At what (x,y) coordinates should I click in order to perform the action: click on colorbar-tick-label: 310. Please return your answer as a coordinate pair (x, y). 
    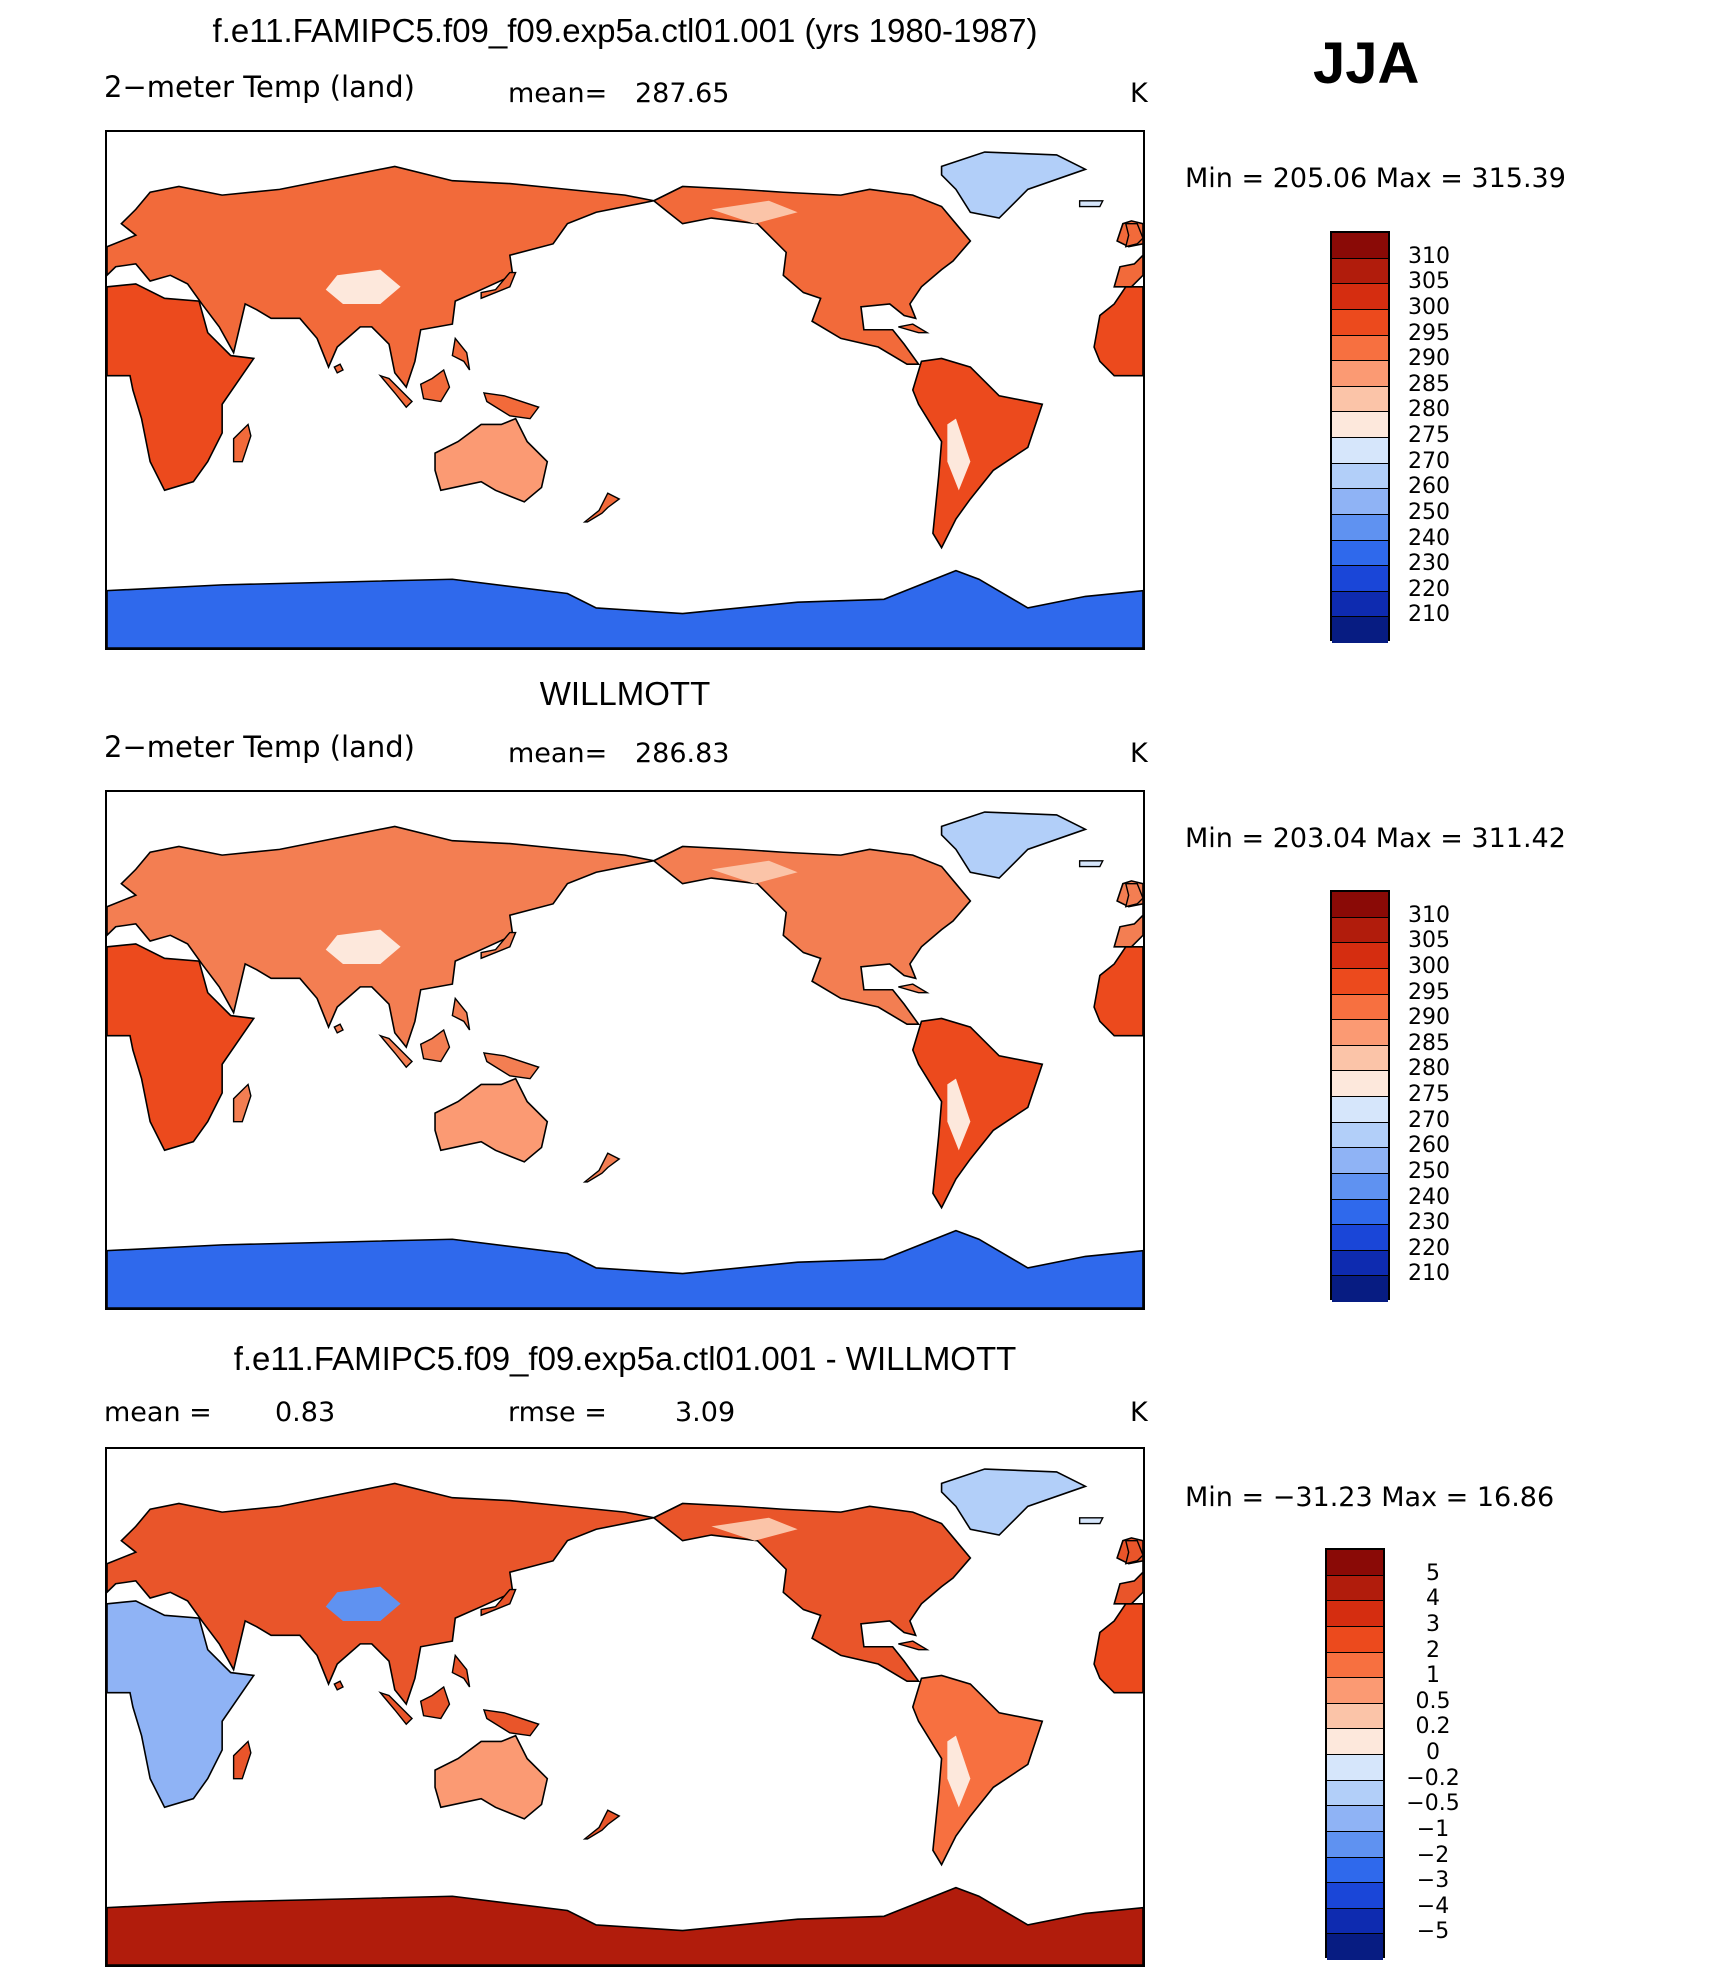
    Looking at the image, I should click on (1429, 915).